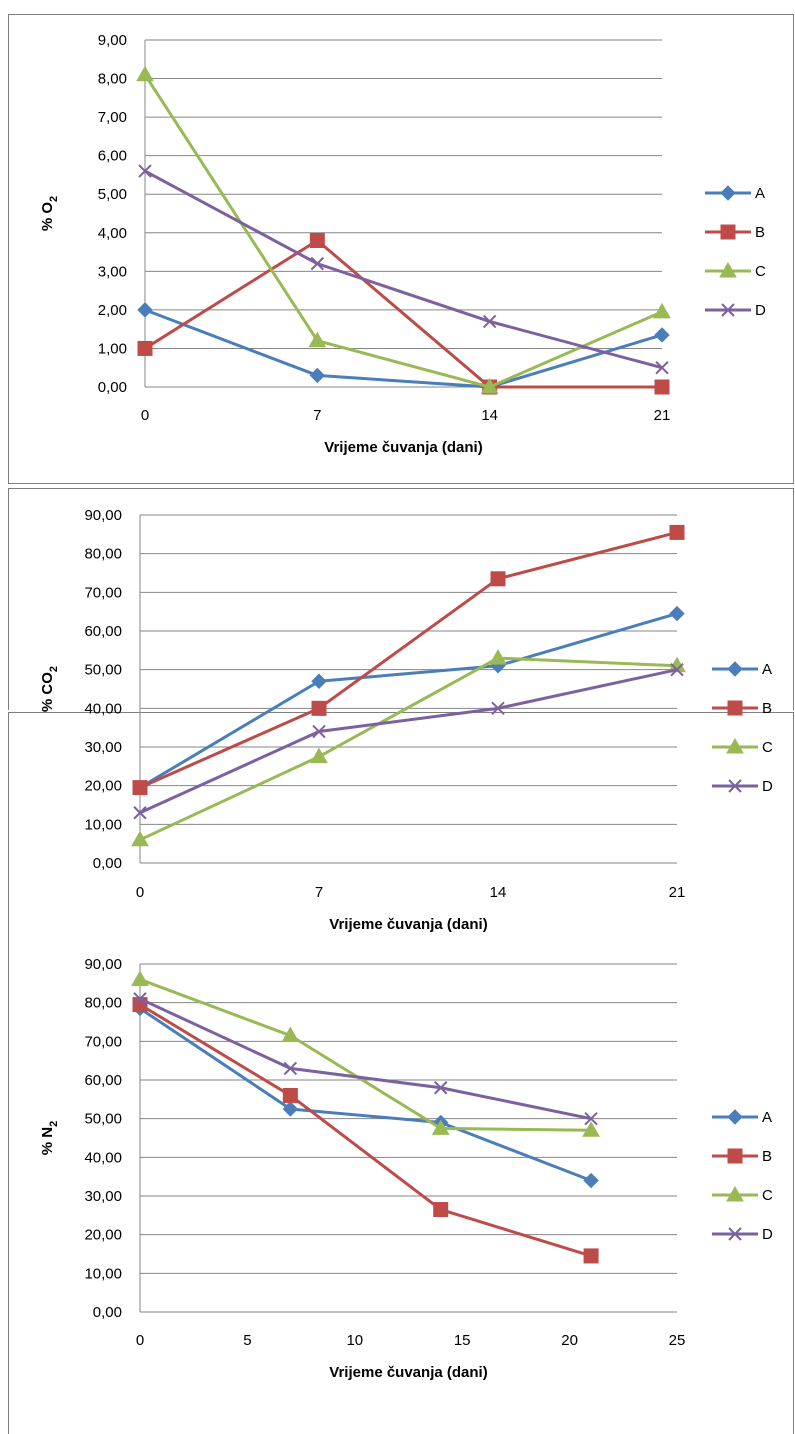 Image resolution: width=795 pixels, height=1434 pixels. What do you see at coordinates (49, 213) in the screenshot?
I see `y-axis-title: % O2` at bounding box center [49, 213].